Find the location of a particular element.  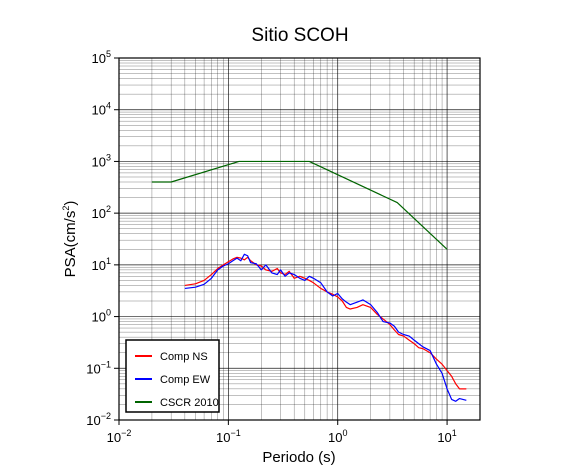

y-tick-label: 10⁻¹ is located at coordinates (98, 367).